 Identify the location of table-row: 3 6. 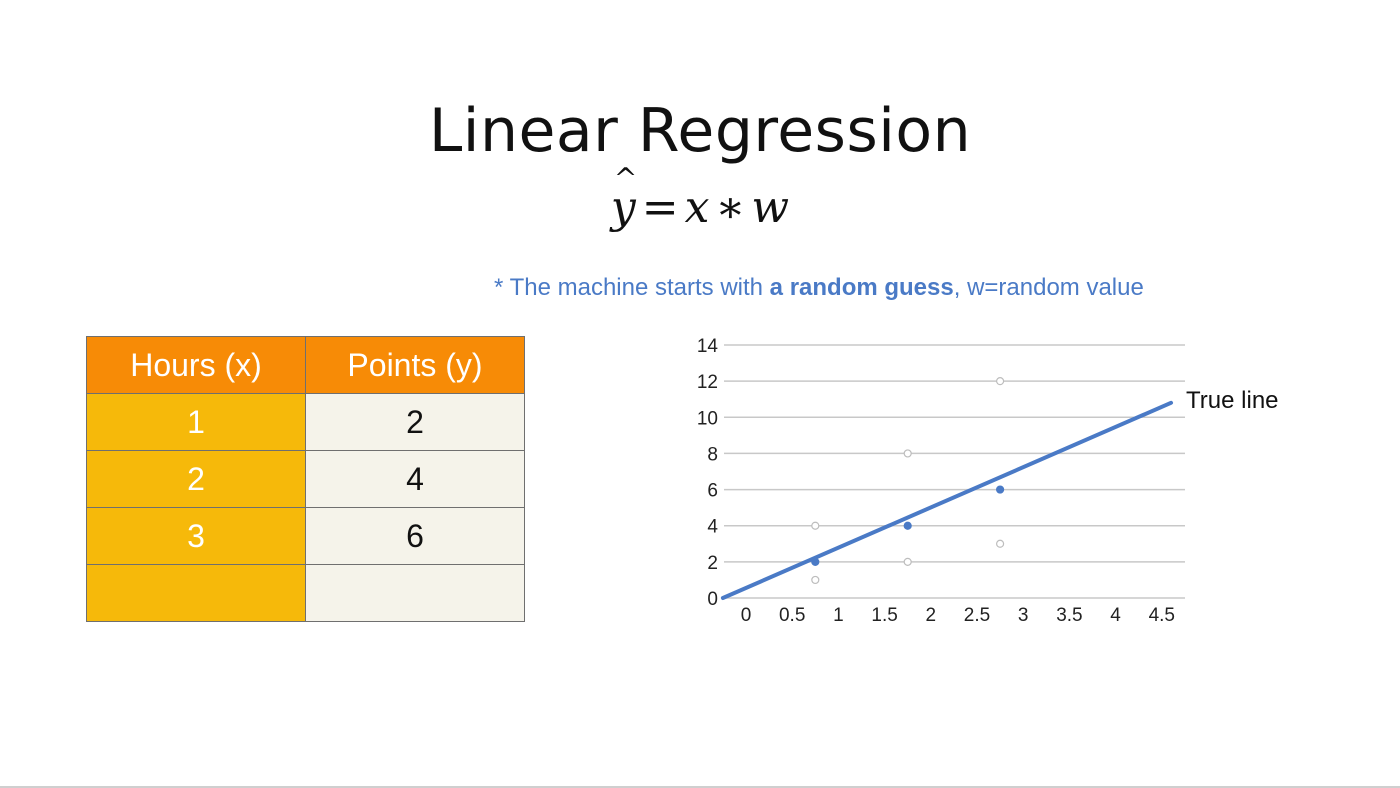
(305, 536).